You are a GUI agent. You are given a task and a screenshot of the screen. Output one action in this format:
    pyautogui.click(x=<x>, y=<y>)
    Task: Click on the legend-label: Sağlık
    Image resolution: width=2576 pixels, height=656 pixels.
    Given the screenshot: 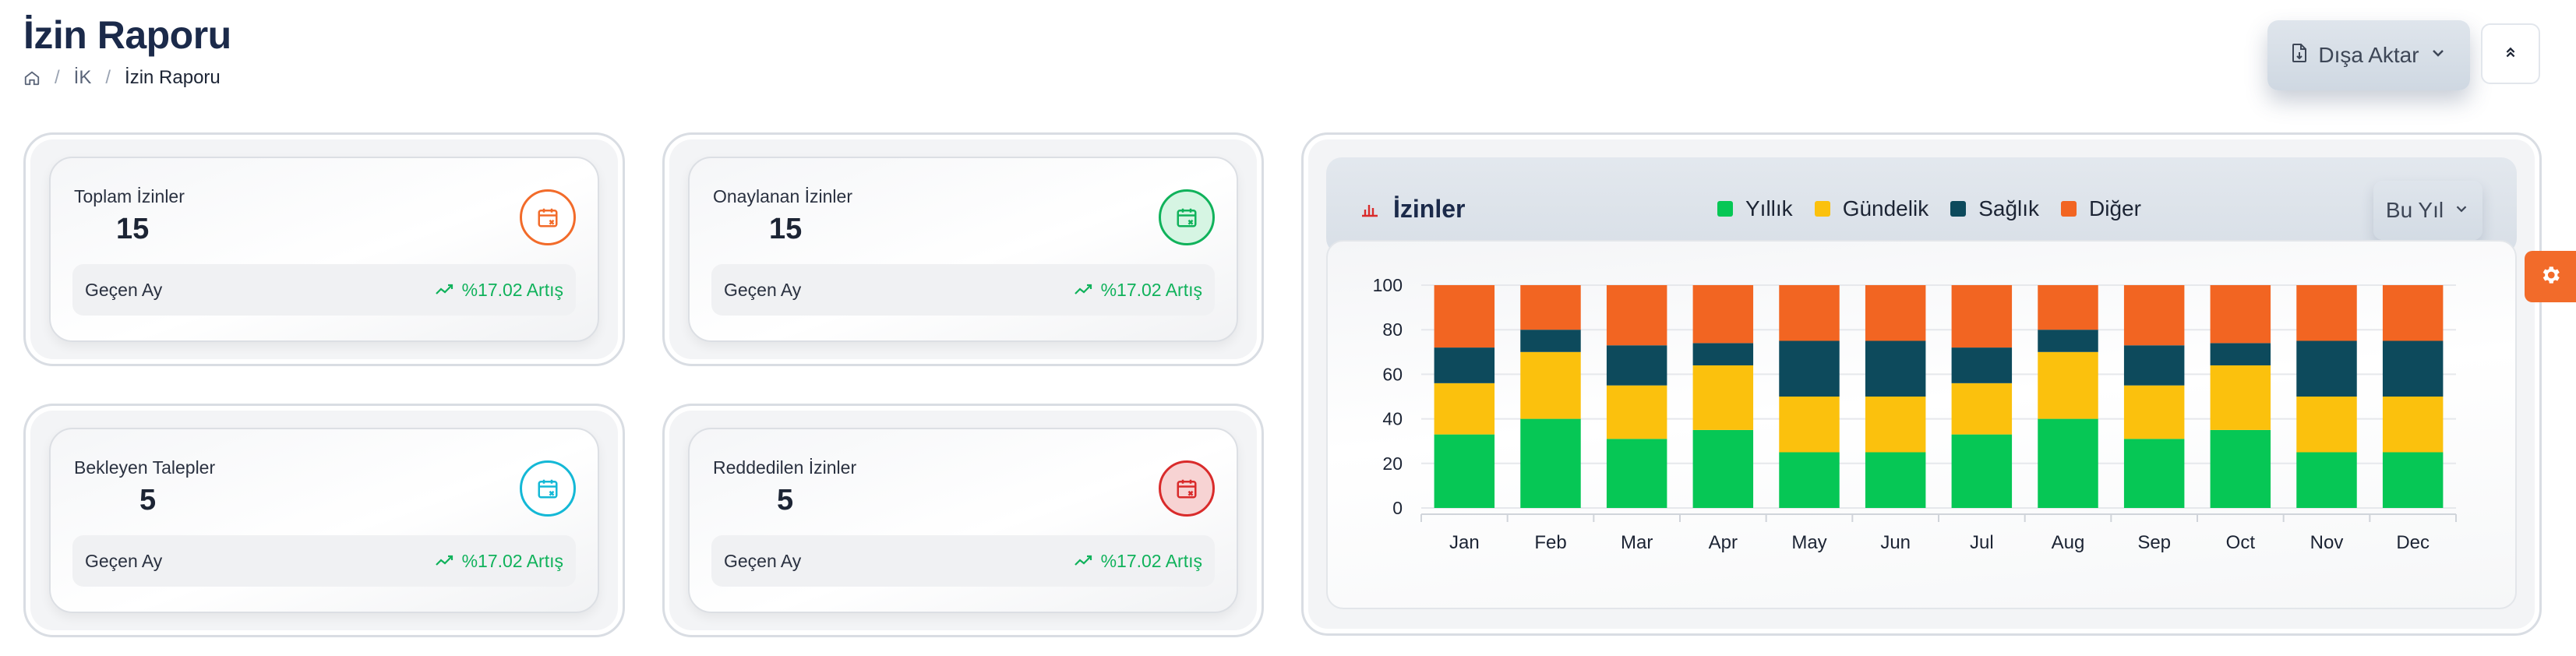 What is the action you would take?
    pyautogui.click(x=2009, y=208)
    